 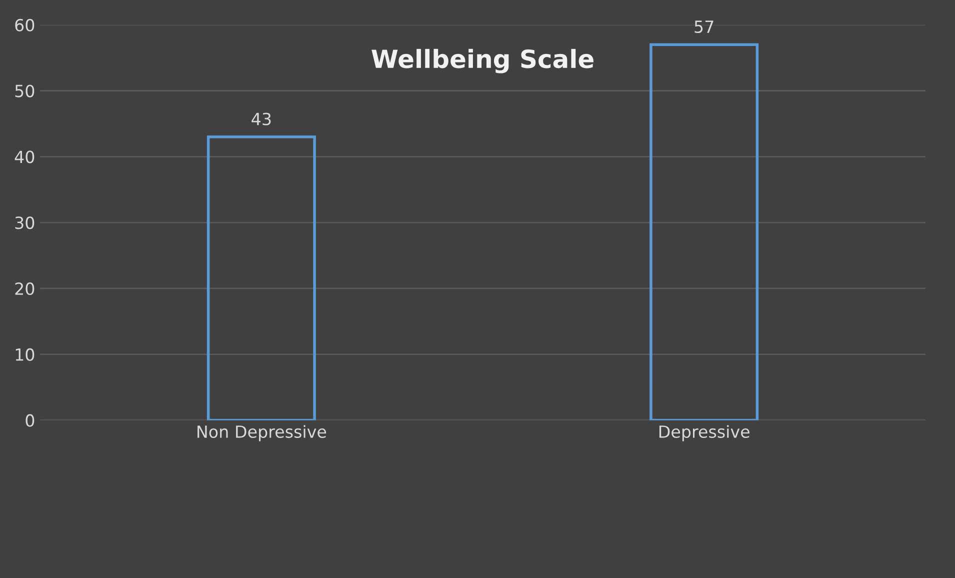 What do you see at coordinates (24, 288) in the screenshot?
I see `y-tick-label: 20` at bounding box center [24, 288].